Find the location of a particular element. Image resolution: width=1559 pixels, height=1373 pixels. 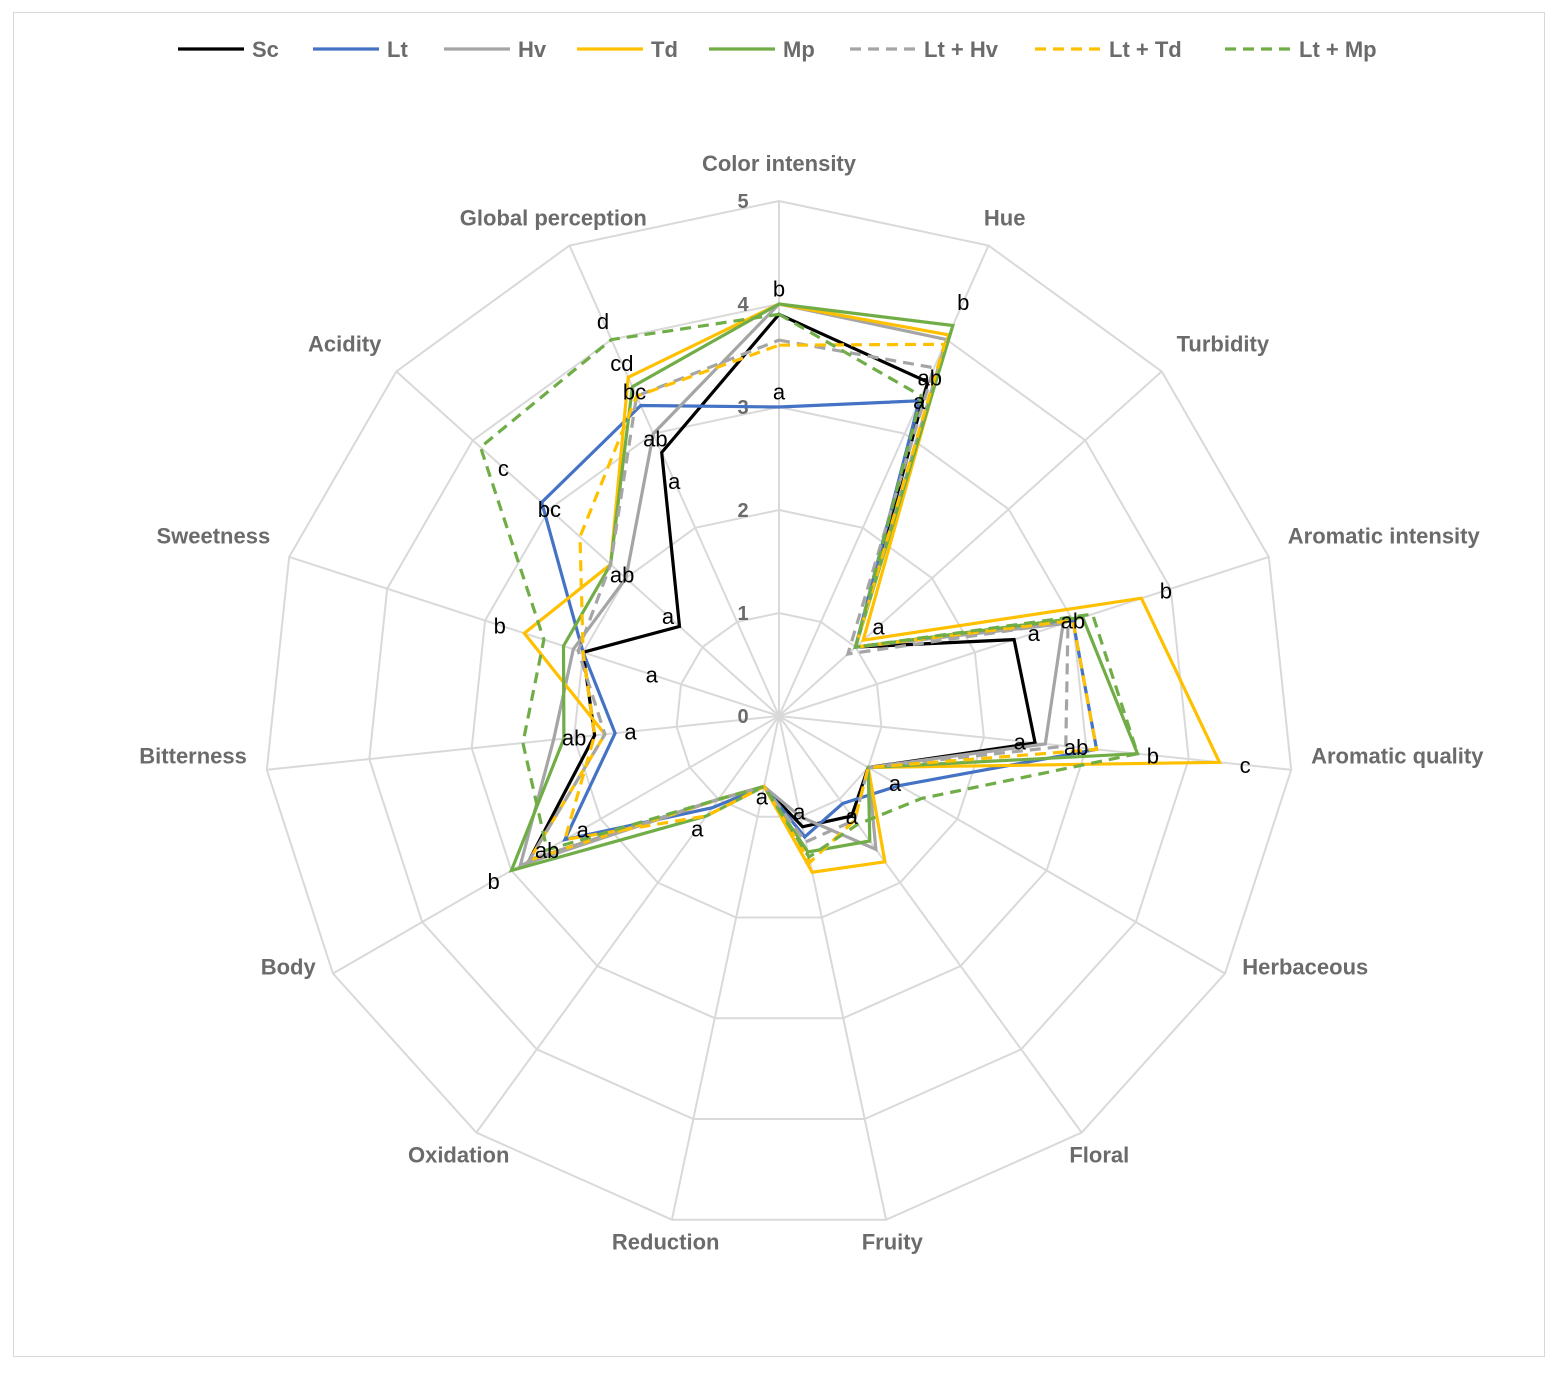

letter-bitterness-21: a is located at coordinates (630, 732).